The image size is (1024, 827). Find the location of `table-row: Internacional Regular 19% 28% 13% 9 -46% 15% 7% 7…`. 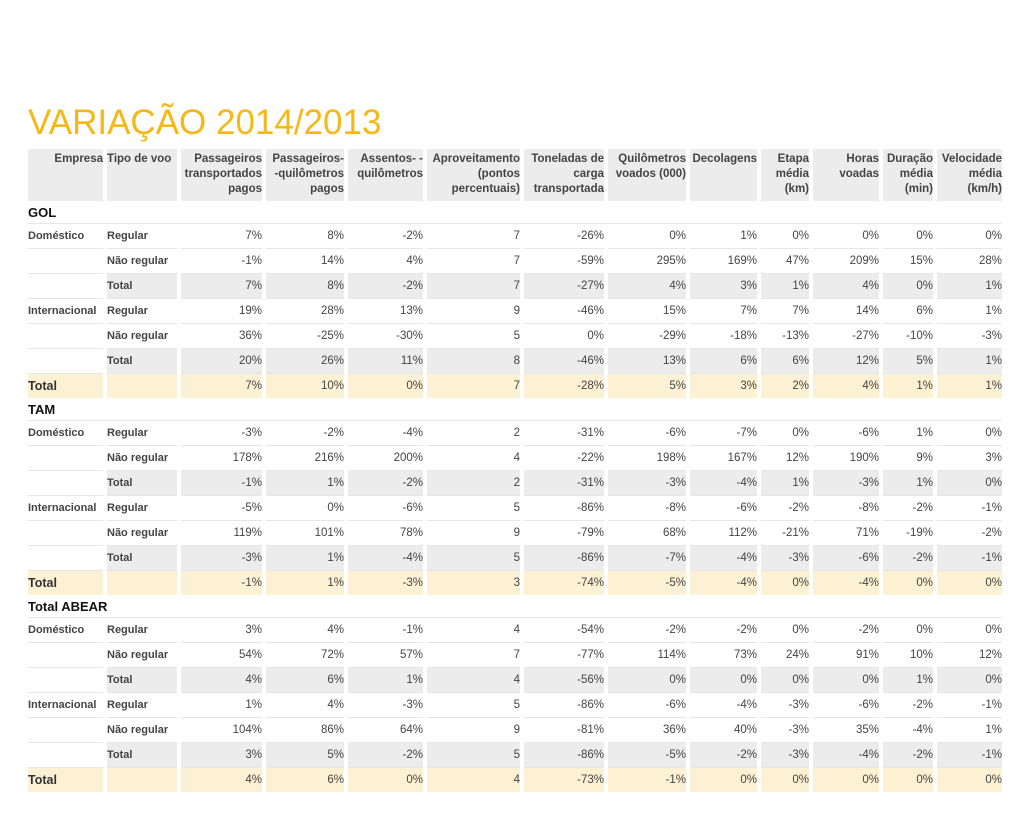

table-row: Internacional Regular 19% 28% 13% 9 -46% 15% 7% 7… is located at coordinates (515, 311).